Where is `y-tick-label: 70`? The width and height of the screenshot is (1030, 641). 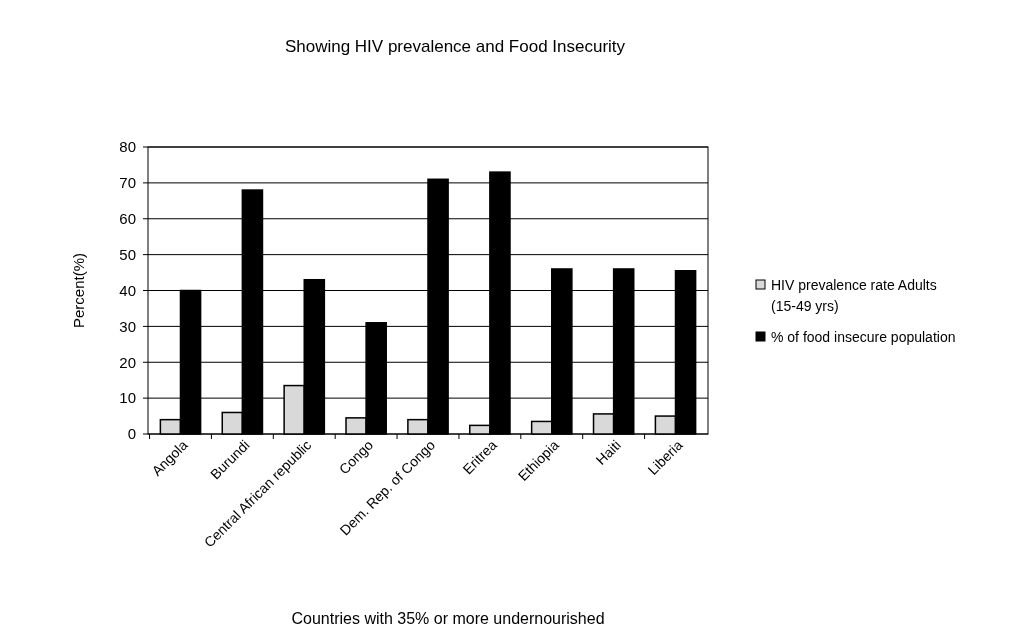 y-tick-label: 70 is located at coordinates (127, 183).